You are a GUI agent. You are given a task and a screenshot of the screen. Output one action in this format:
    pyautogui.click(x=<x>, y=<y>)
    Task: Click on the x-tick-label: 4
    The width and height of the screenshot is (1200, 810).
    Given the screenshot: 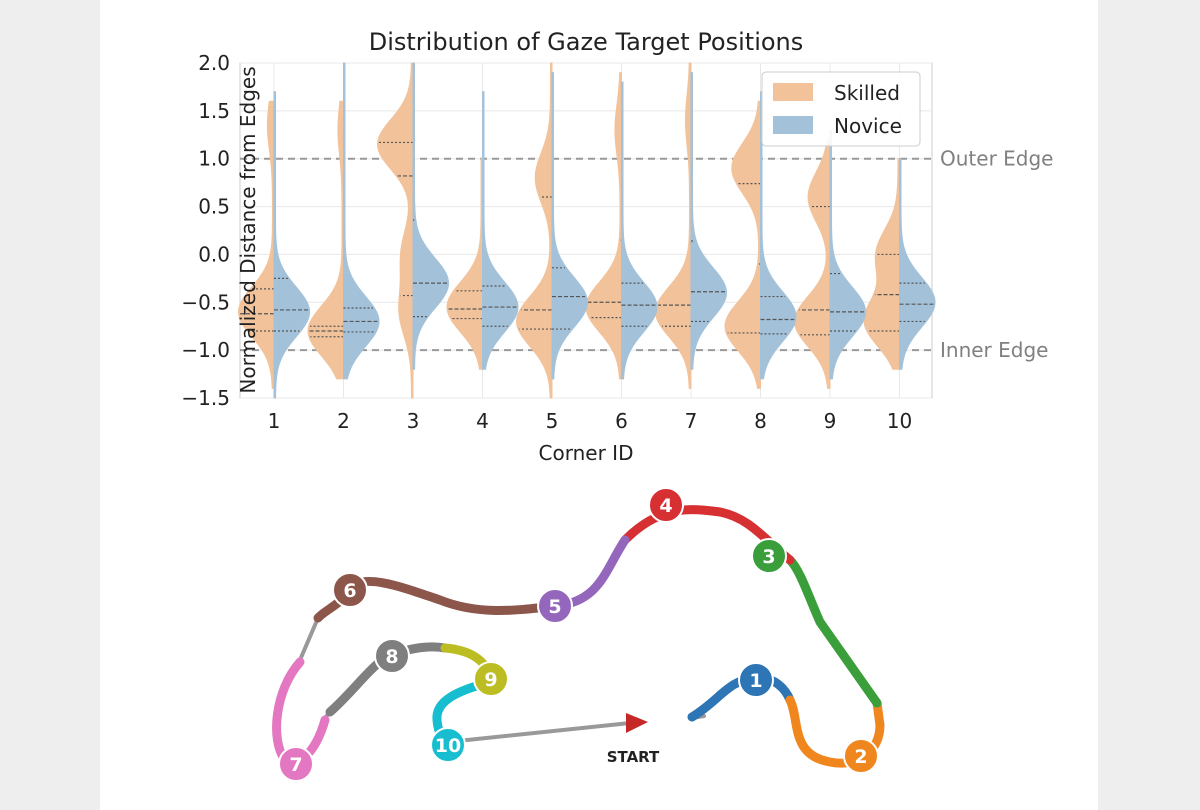 What is the action you would take?
    pyautogui.click(x=482, y=421)
    